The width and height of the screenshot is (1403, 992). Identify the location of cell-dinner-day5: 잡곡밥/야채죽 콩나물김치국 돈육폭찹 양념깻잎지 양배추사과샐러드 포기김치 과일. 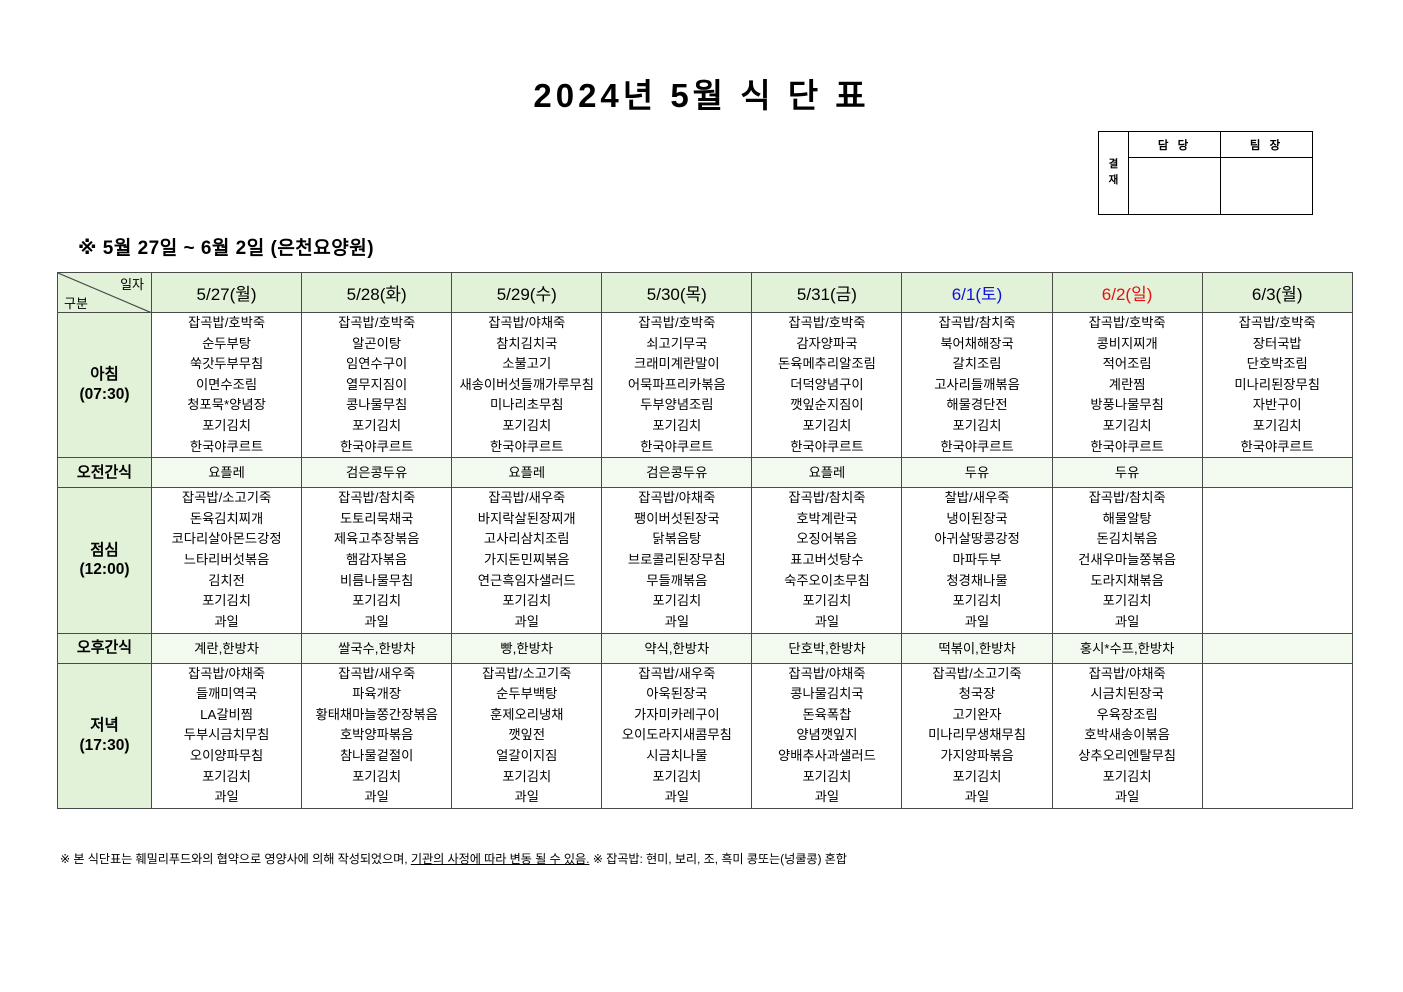
(827, 735).